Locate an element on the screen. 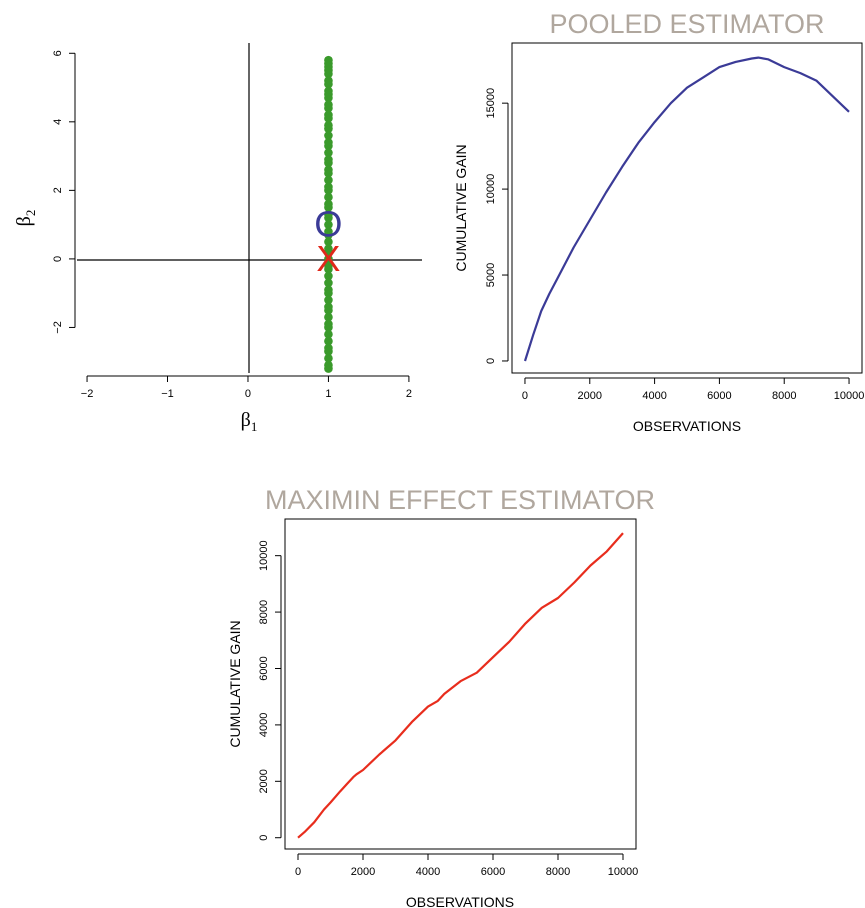 This screenshot has height=908, width=865. pooled-plot-frame is located at coordinates (687, 208).